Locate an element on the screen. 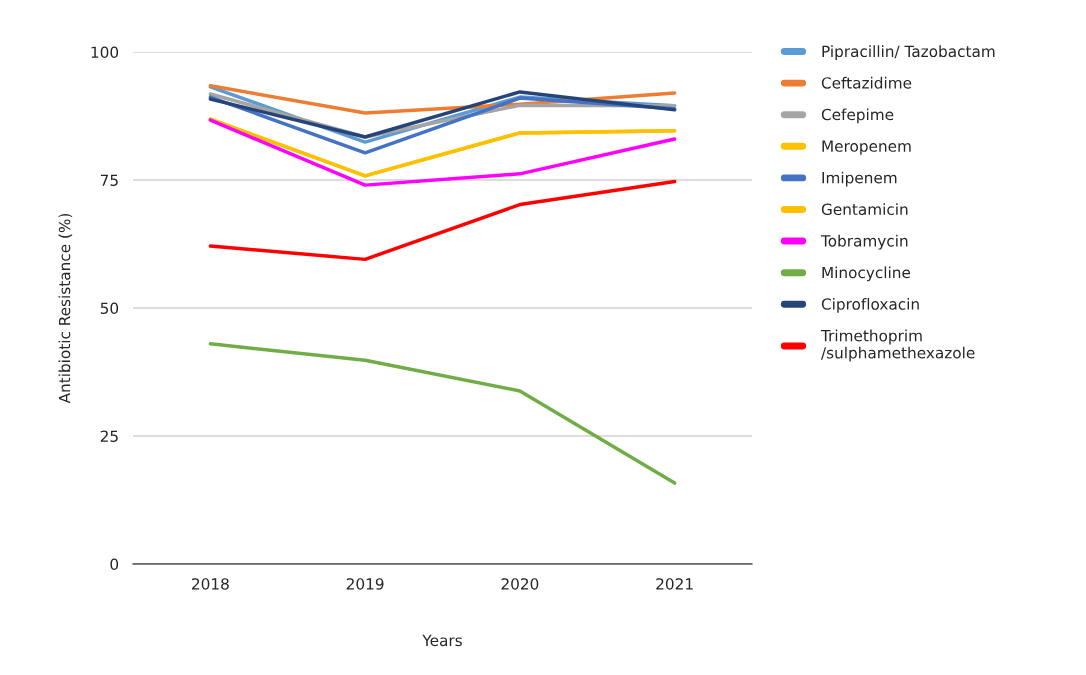 The image size is (1086, 675). legend-label: Cefepime is located at coordinates (857, 116).